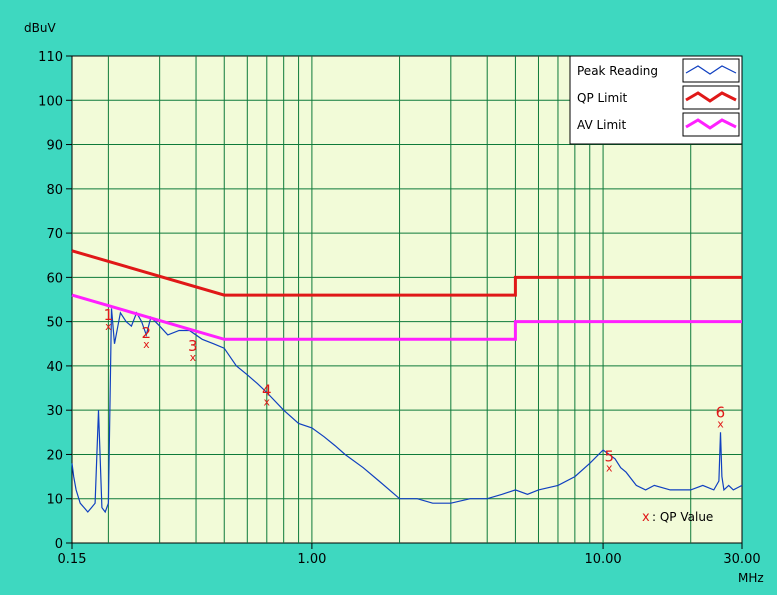 This screenshot has height=595, width=777. I want to click on y-tick-label: 110, so click(50, 57).